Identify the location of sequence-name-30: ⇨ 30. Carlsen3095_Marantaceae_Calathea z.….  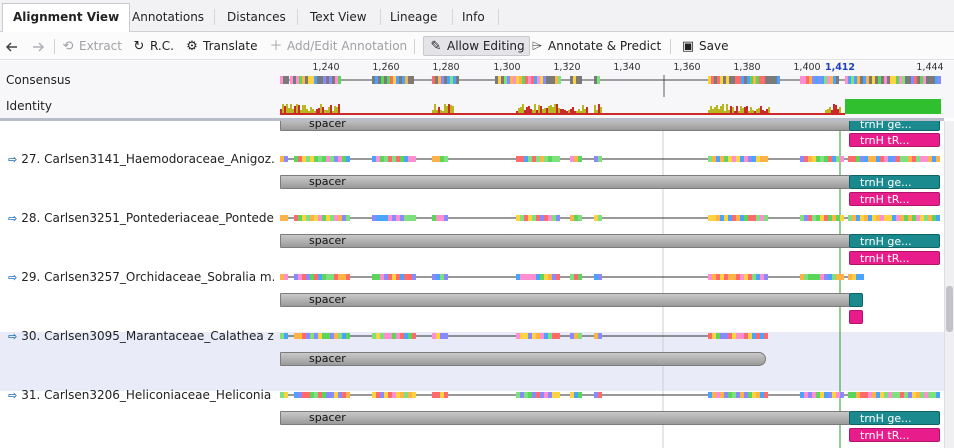
(141, 336).